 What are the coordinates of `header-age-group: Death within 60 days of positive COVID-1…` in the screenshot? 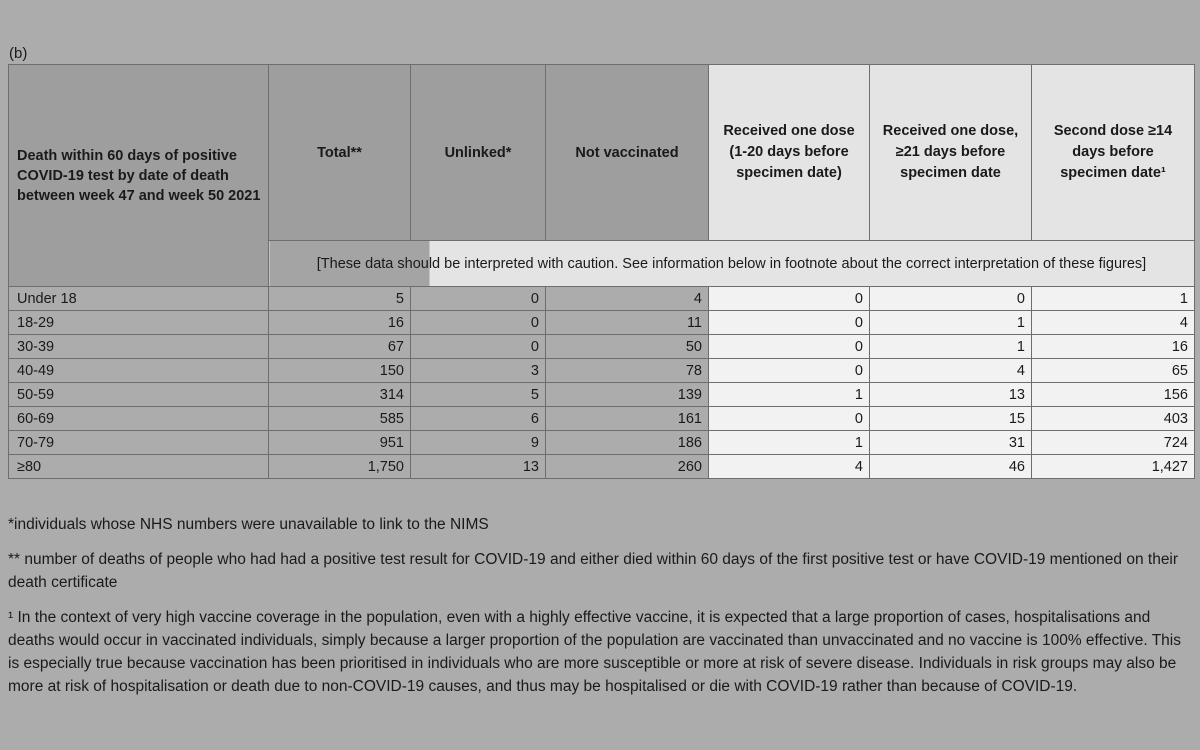 It's located at (138, 175).